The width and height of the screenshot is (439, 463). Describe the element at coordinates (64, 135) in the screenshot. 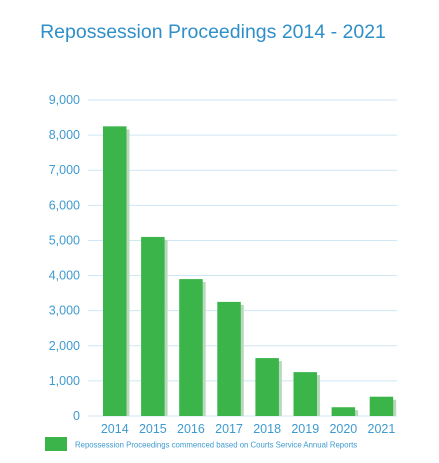

I see `y-tick-label: 8,000` at that location.